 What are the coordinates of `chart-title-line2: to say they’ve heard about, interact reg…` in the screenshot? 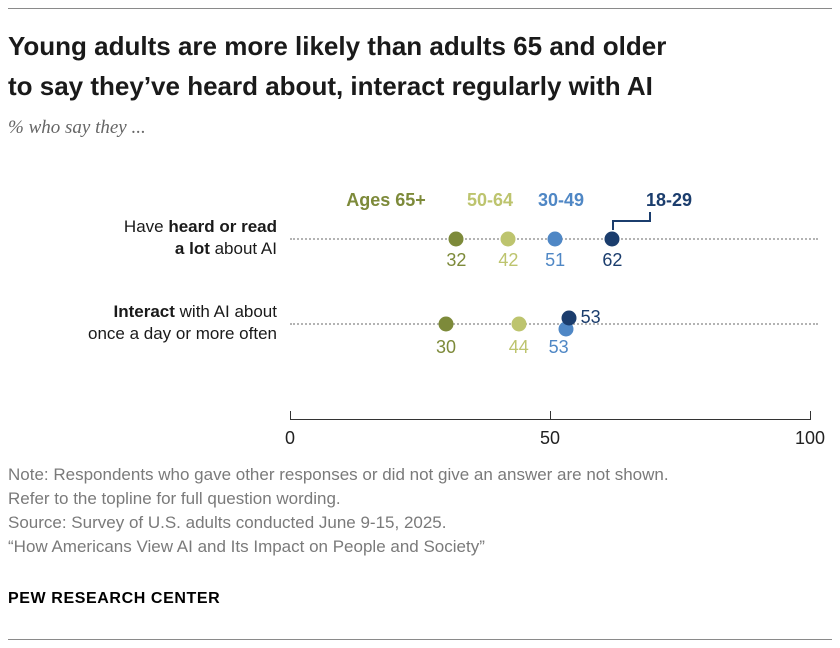 It's located at (330, 86).